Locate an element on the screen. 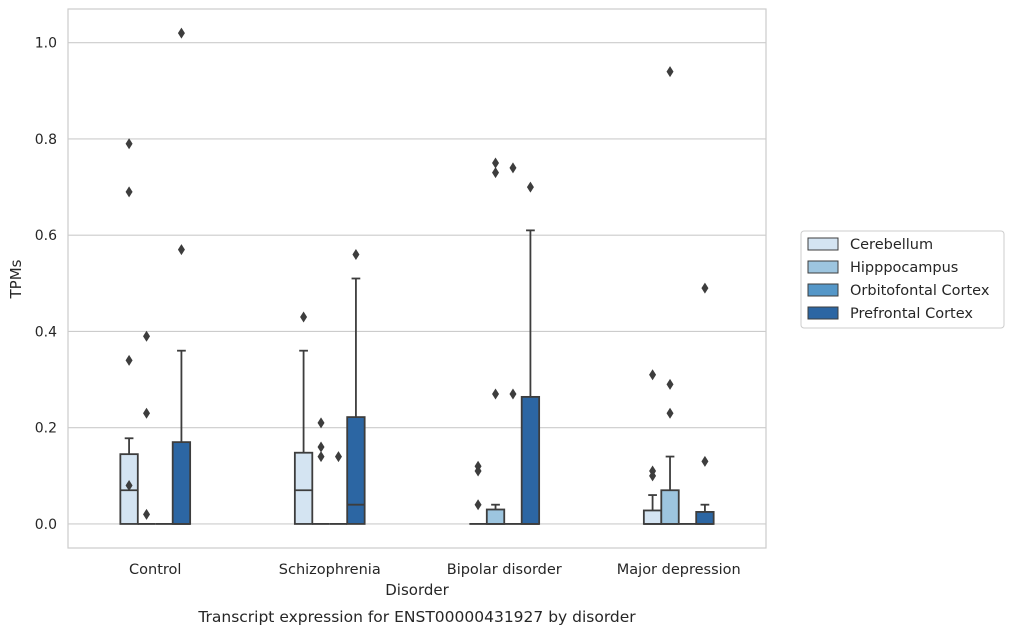  y-tick-label: 0.8 is located at coordinates (46, 140).